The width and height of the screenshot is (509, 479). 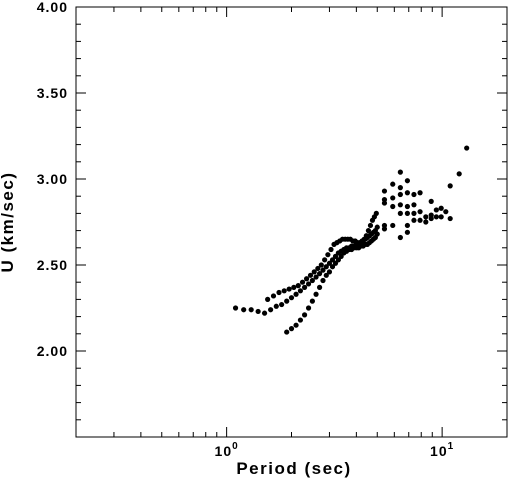 What do you see at coordinates (293, 468) in the screenshot?
I see `x-axis-title: Period (sec)` at bounding box center [293, 468].